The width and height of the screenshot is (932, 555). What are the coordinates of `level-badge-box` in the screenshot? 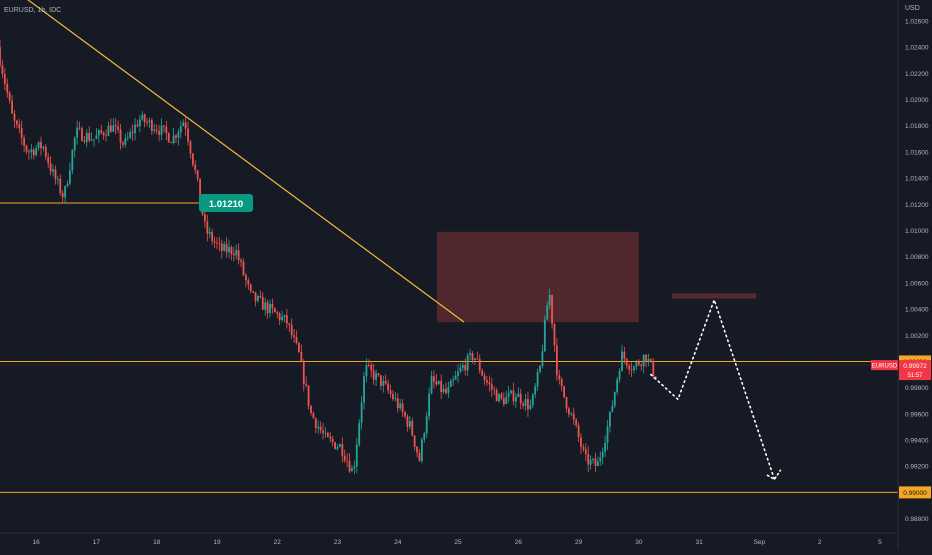 It's located at (226, 202).